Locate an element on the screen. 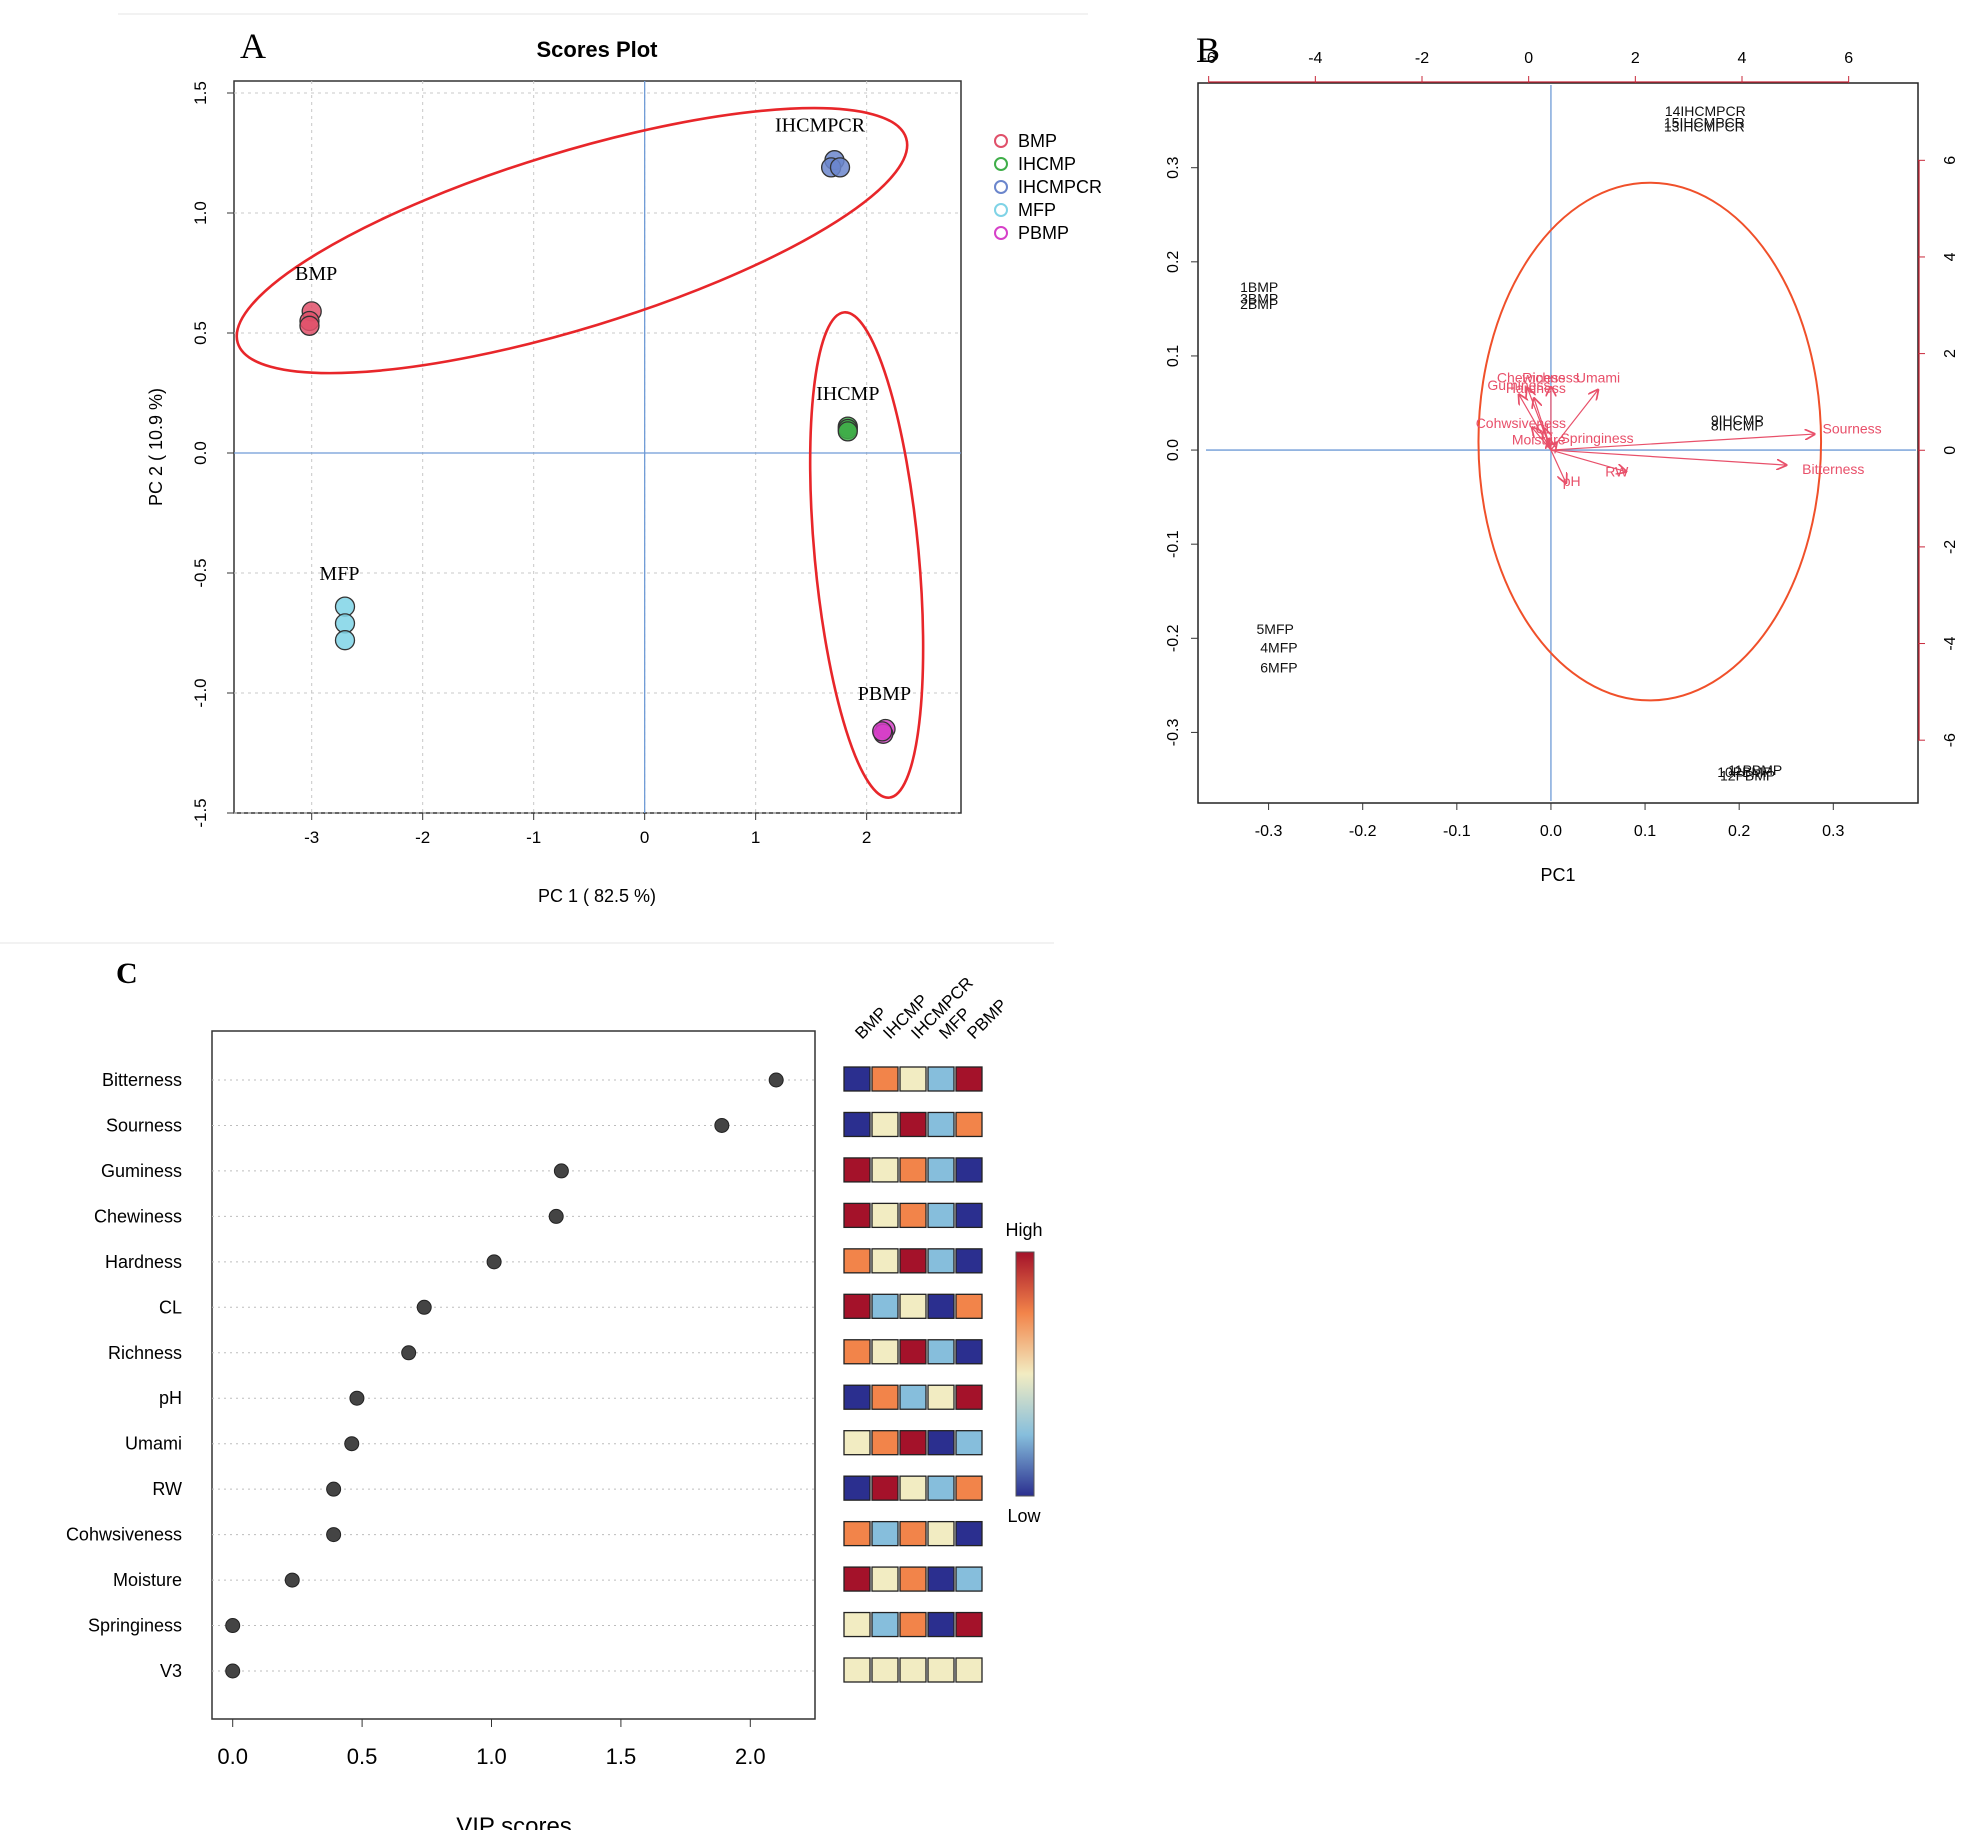 The height and width of the screenshot is (1830, 1984). b-sample-label: 12PBMP is located at coordinates (1747, 776).